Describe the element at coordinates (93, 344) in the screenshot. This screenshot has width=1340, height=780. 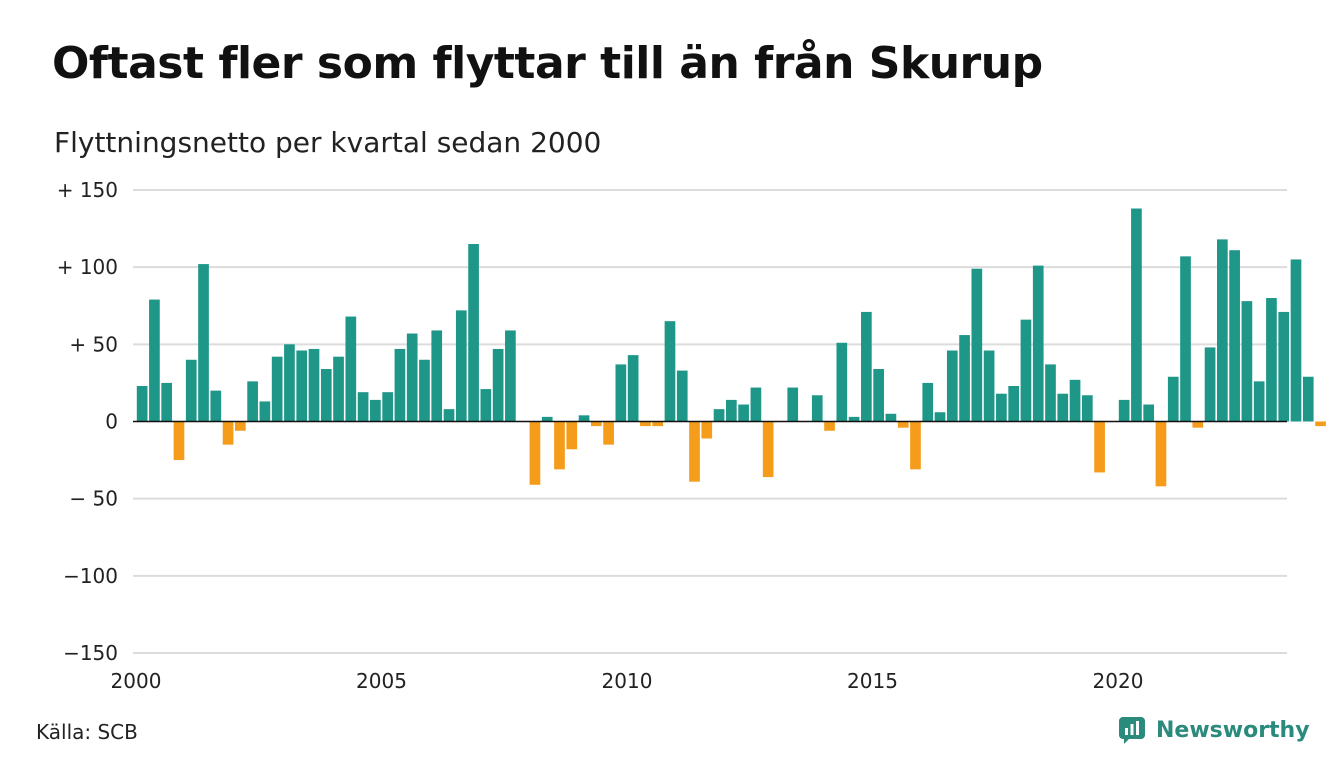
I see `y-tick-label: + 50` at that location.